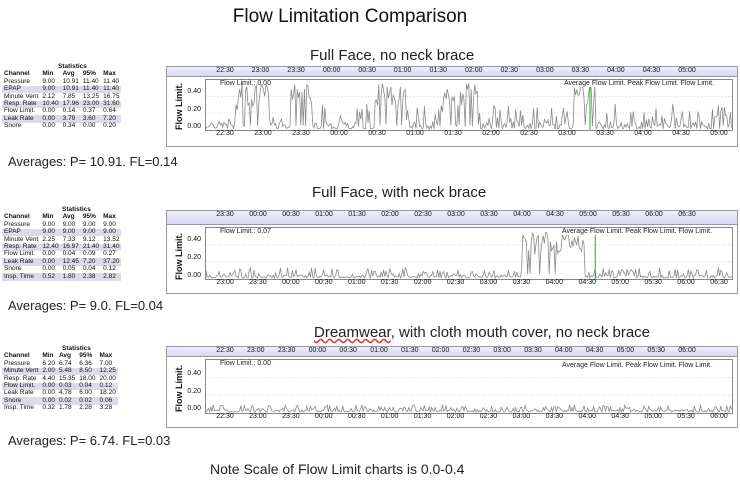 The image size is (740, 498). I want to click on time-tick: 05:30, so click(621, 214).